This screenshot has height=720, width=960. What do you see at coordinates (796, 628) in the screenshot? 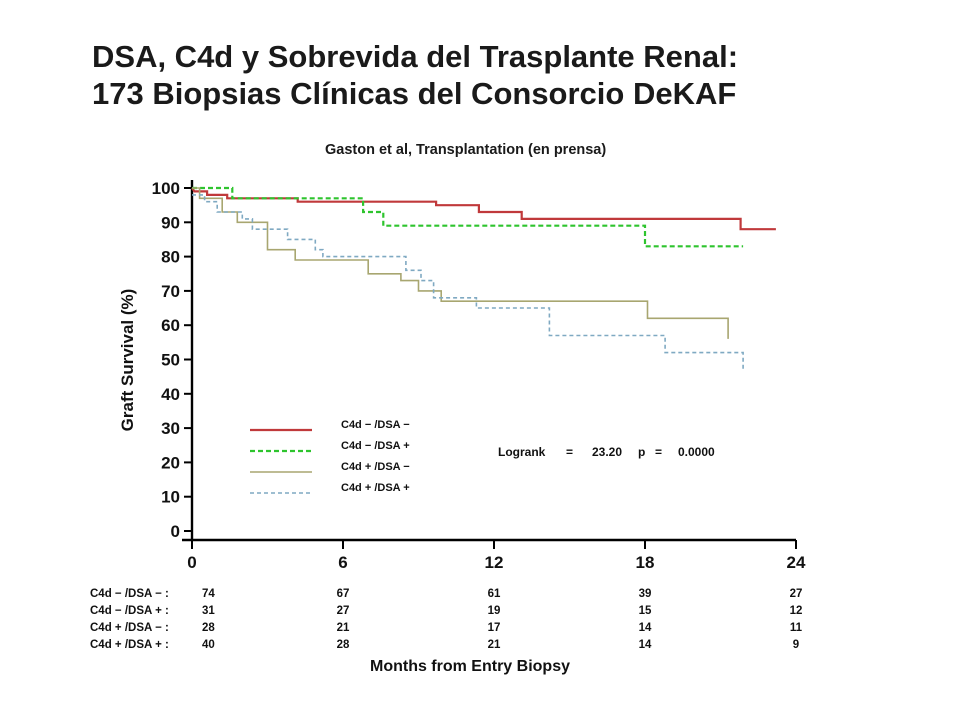
I see `risk-count: 11` at bounding box center [796, 628].